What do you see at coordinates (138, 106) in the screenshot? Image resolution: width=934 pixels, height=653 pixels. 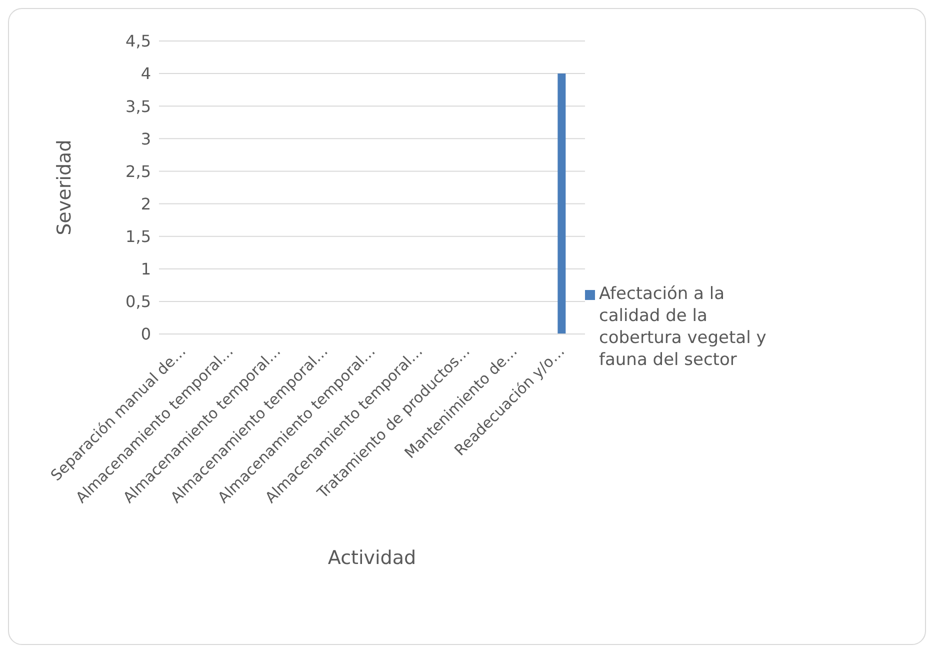 I see `y-tick-label: 3,5` at bounding box center [138, 106].